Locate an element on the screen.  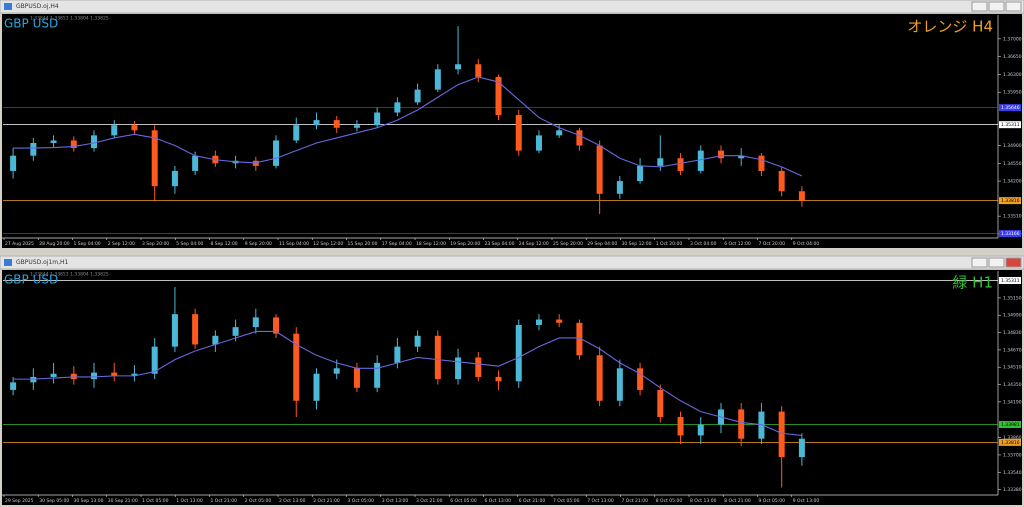
x-tick-label: 8 Sep 12:00 is located at coordinates (224, 244).